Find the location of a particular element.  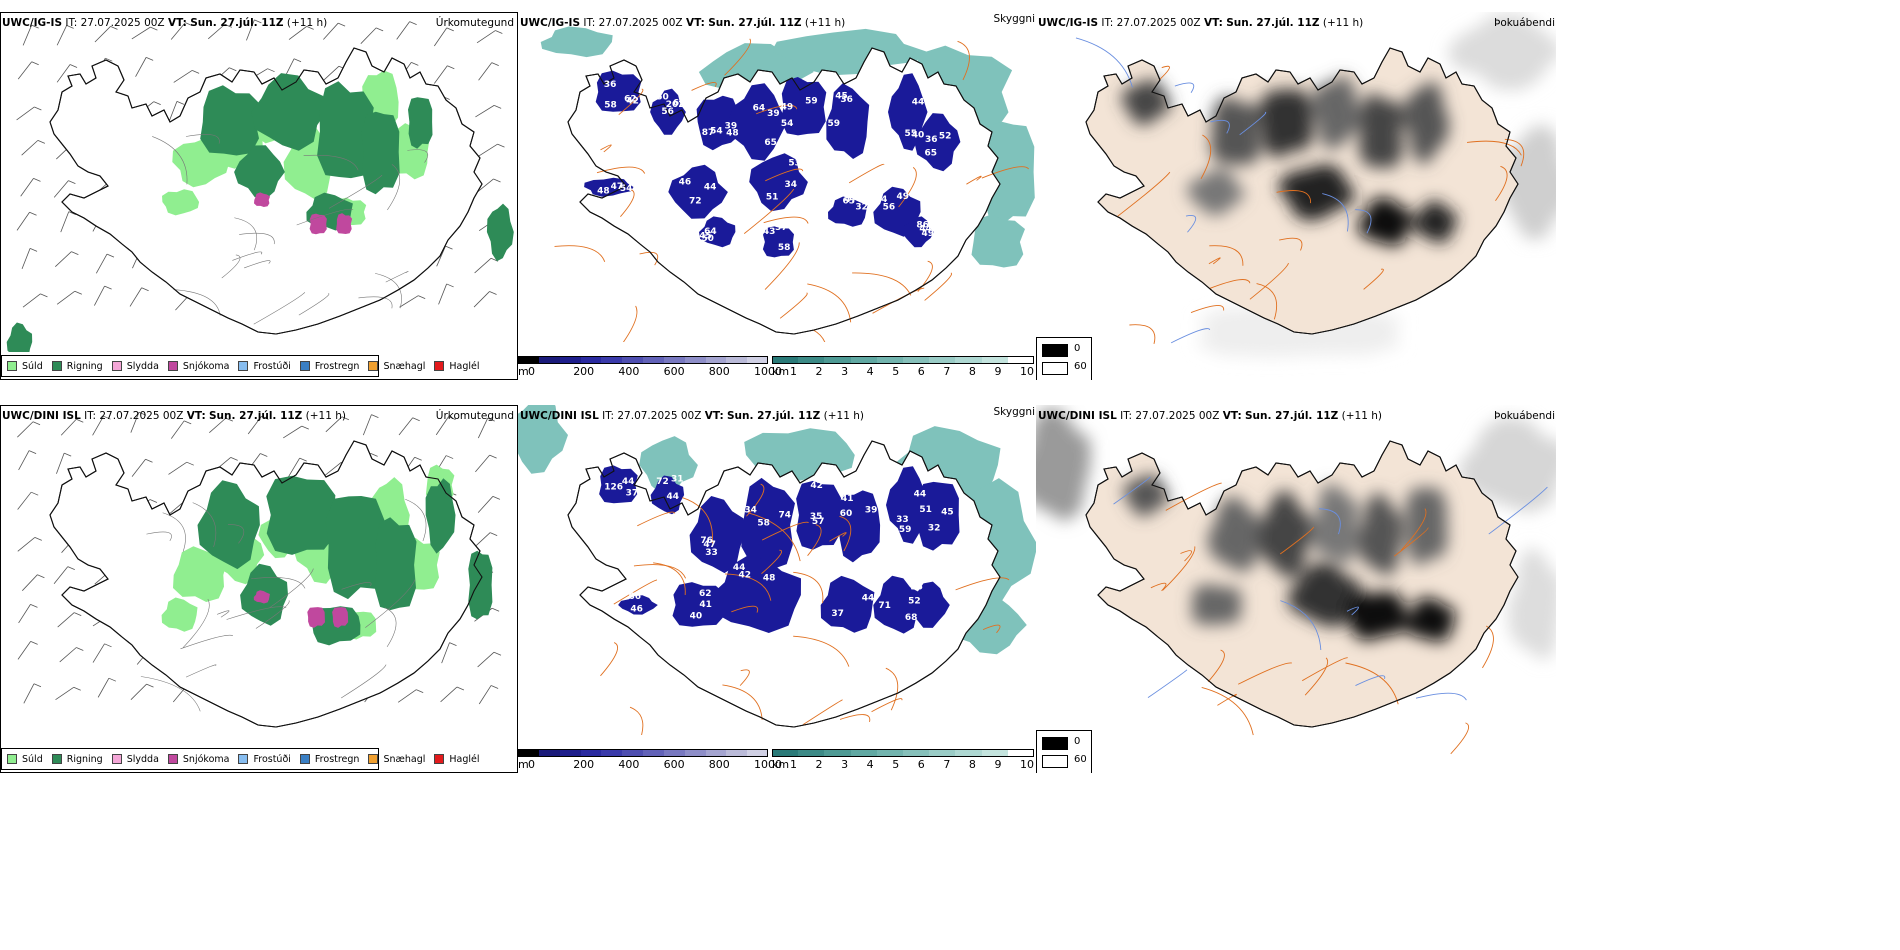

legend-label: Snæhagl is located at coordinates (404, 366).